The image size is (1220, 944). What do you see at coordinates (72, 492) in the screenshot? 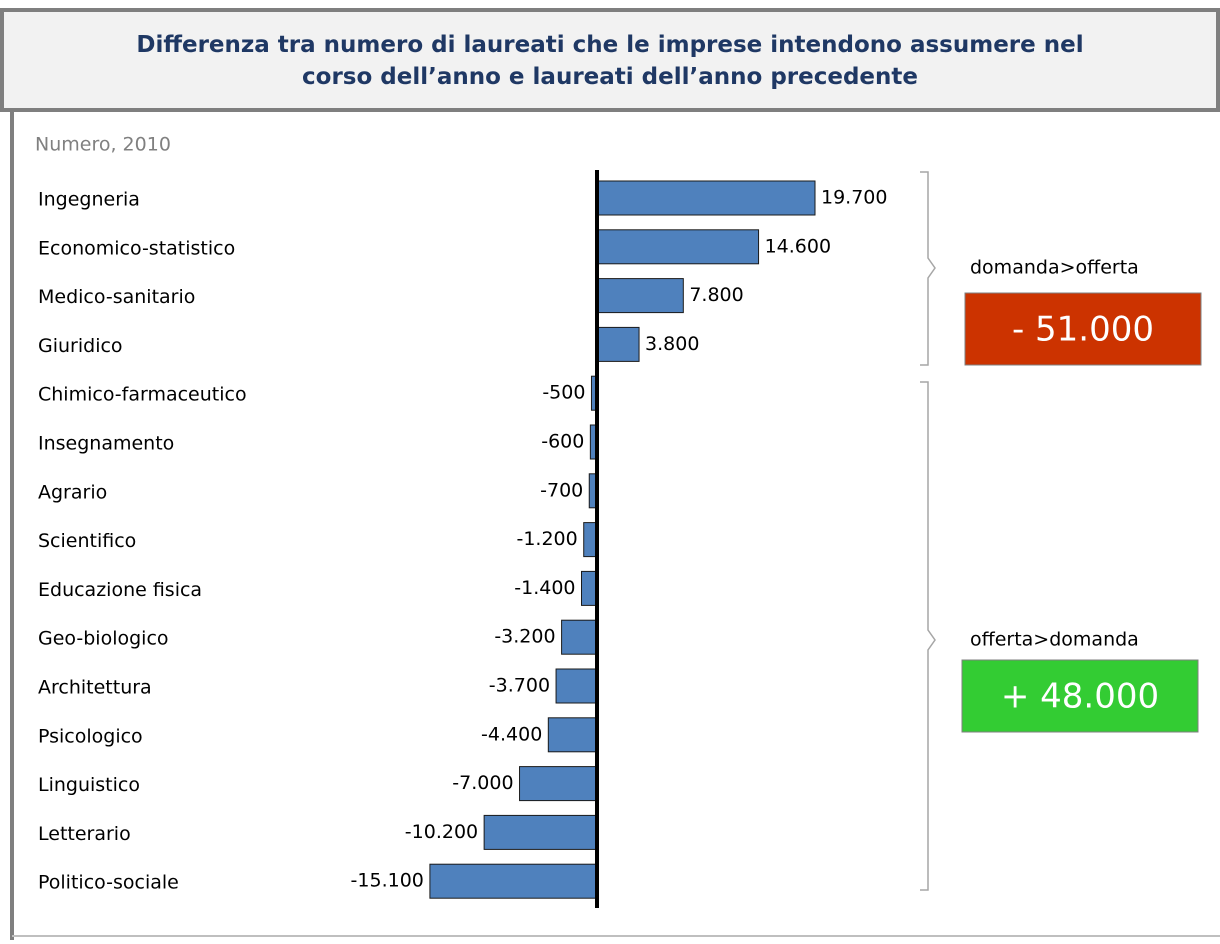
I see `category-label: Agrario` at bounding box center [72, 492].